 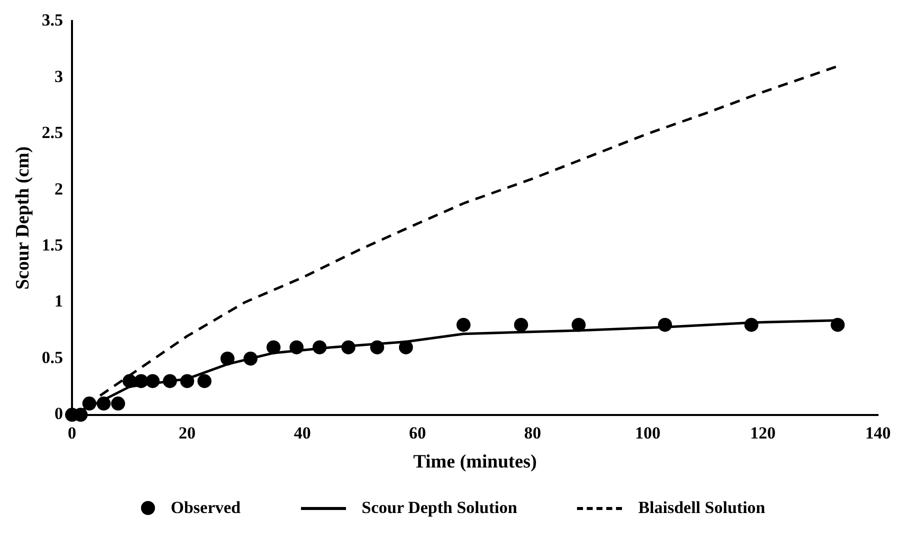 I want to click on y-tick-label: 3, so click(x=59, y=76).